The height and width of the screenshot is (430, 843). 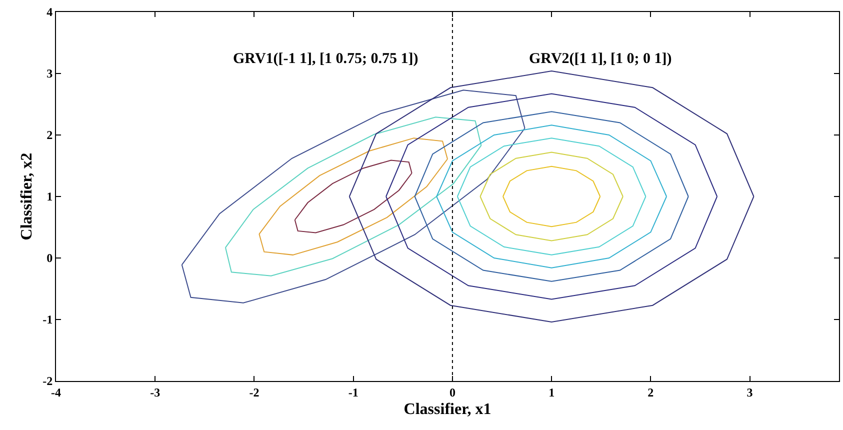 I want to click on x-tick-label: 1, so click(x=551, y=392).